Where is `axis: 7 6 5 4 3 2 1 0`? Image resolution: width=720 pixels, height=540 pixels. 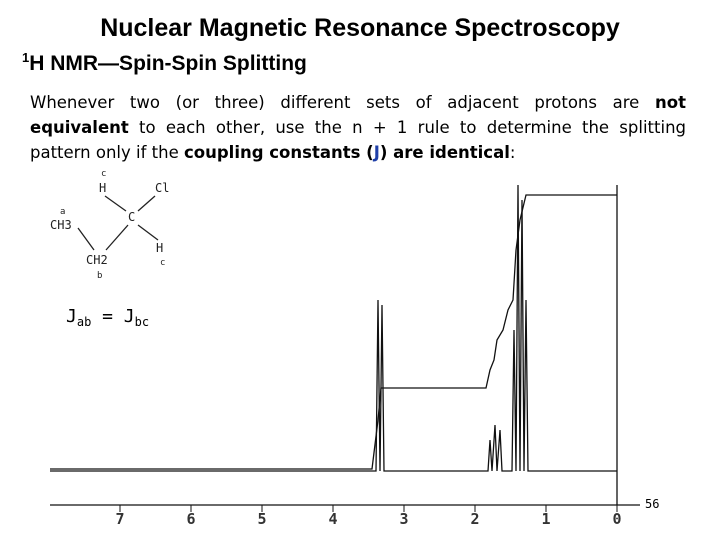 axis: 7 6 5 4 3 2 1 0 is located at coordinates (368, 516).